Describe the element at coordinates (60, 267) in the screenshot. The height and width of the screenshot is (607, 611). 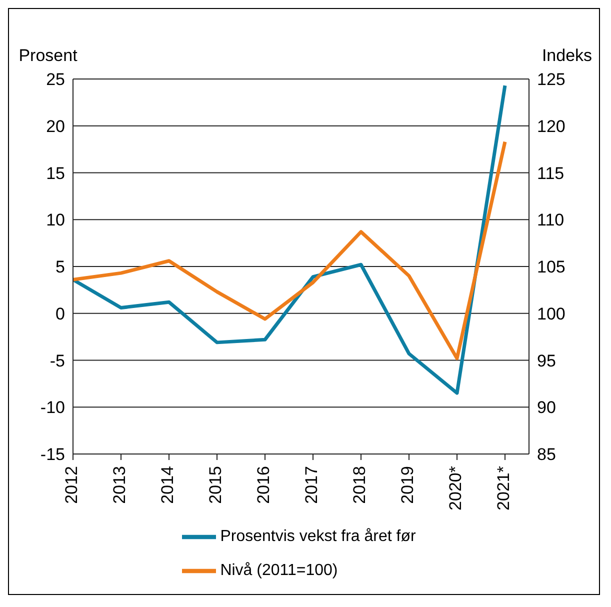
I see `y-tick-label: 5` at that location.